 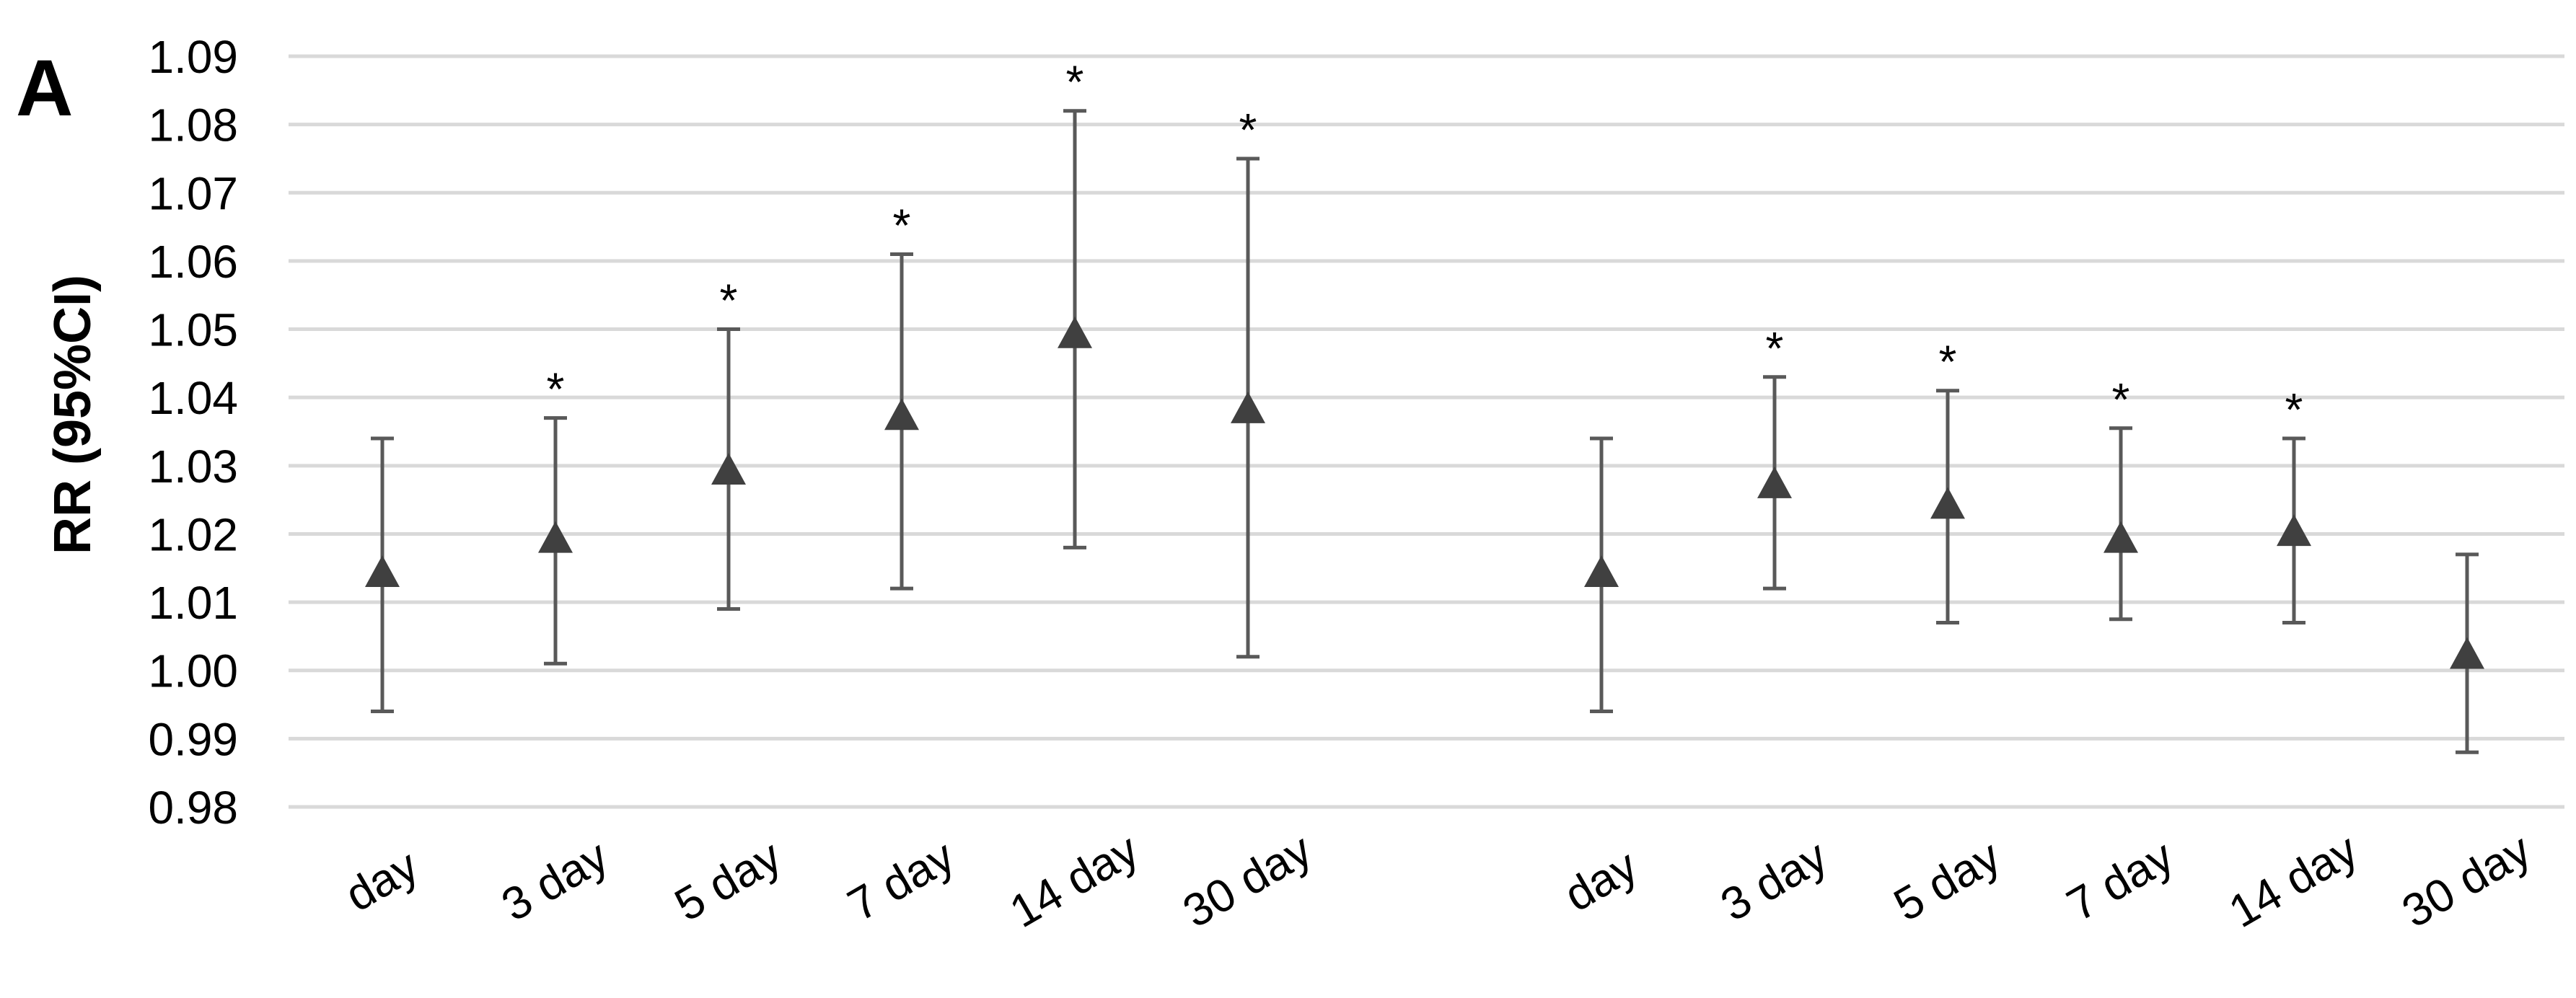 I want to click on y-tick-label: 1.07, so click(x=193, y=193).